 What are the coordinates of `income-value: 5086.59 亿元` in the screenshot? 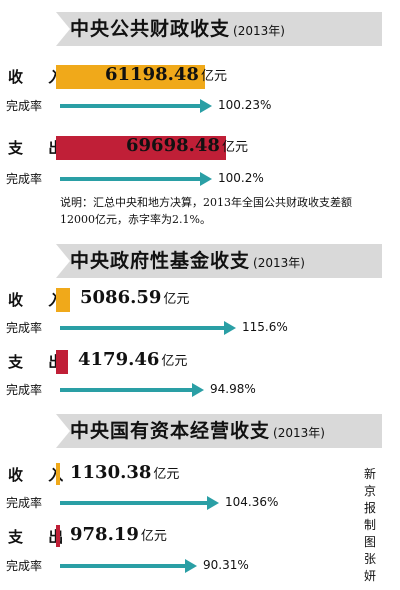 It's located at (134, 297).